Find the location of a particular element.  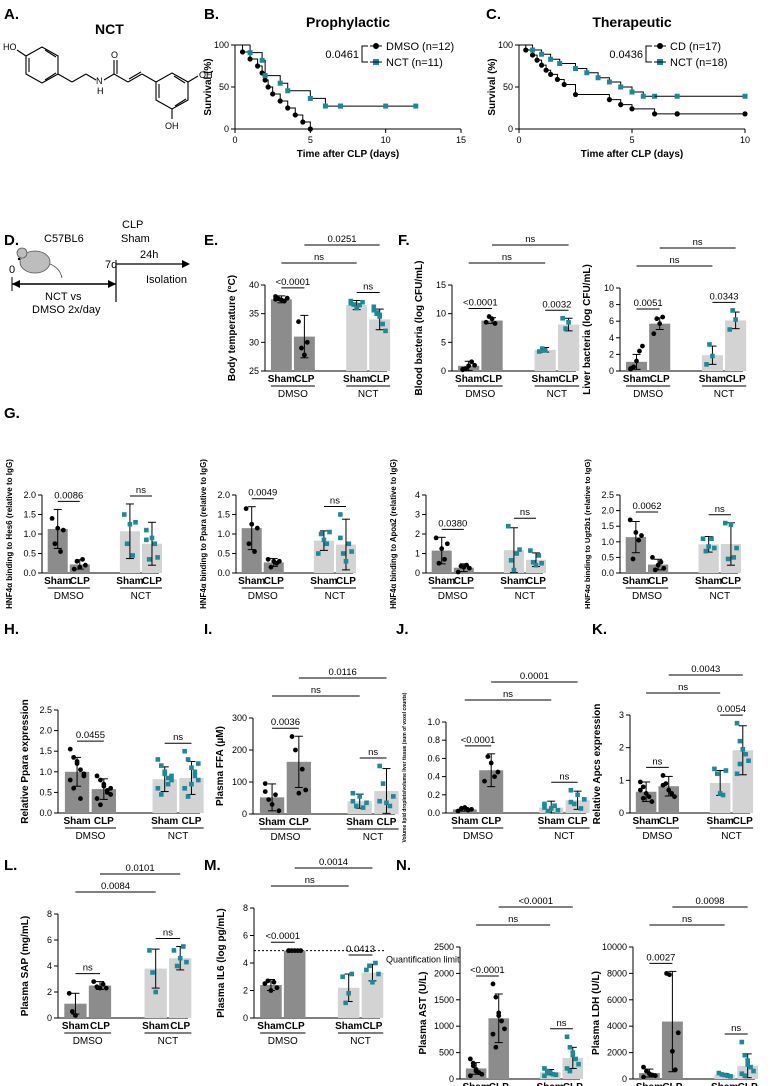

chart-b-censor-marker is located at coordinates (386, 106).